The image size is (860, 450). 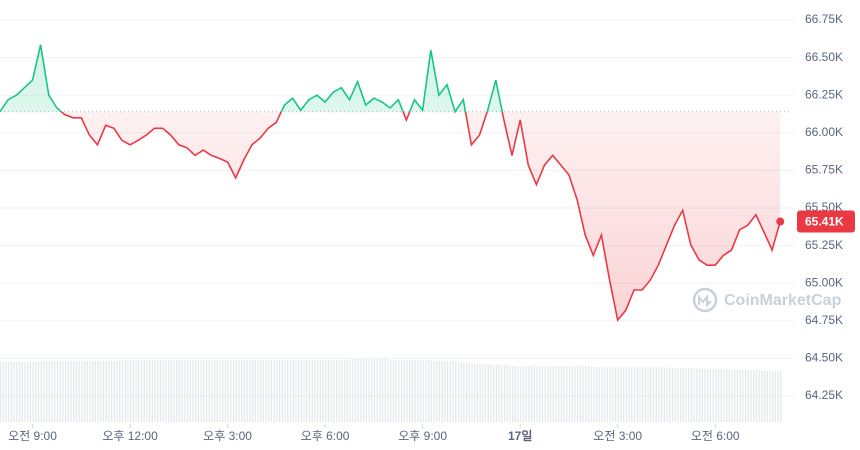 I want to click on y-tick-label: 66.75K, so click(x=824, y=19).